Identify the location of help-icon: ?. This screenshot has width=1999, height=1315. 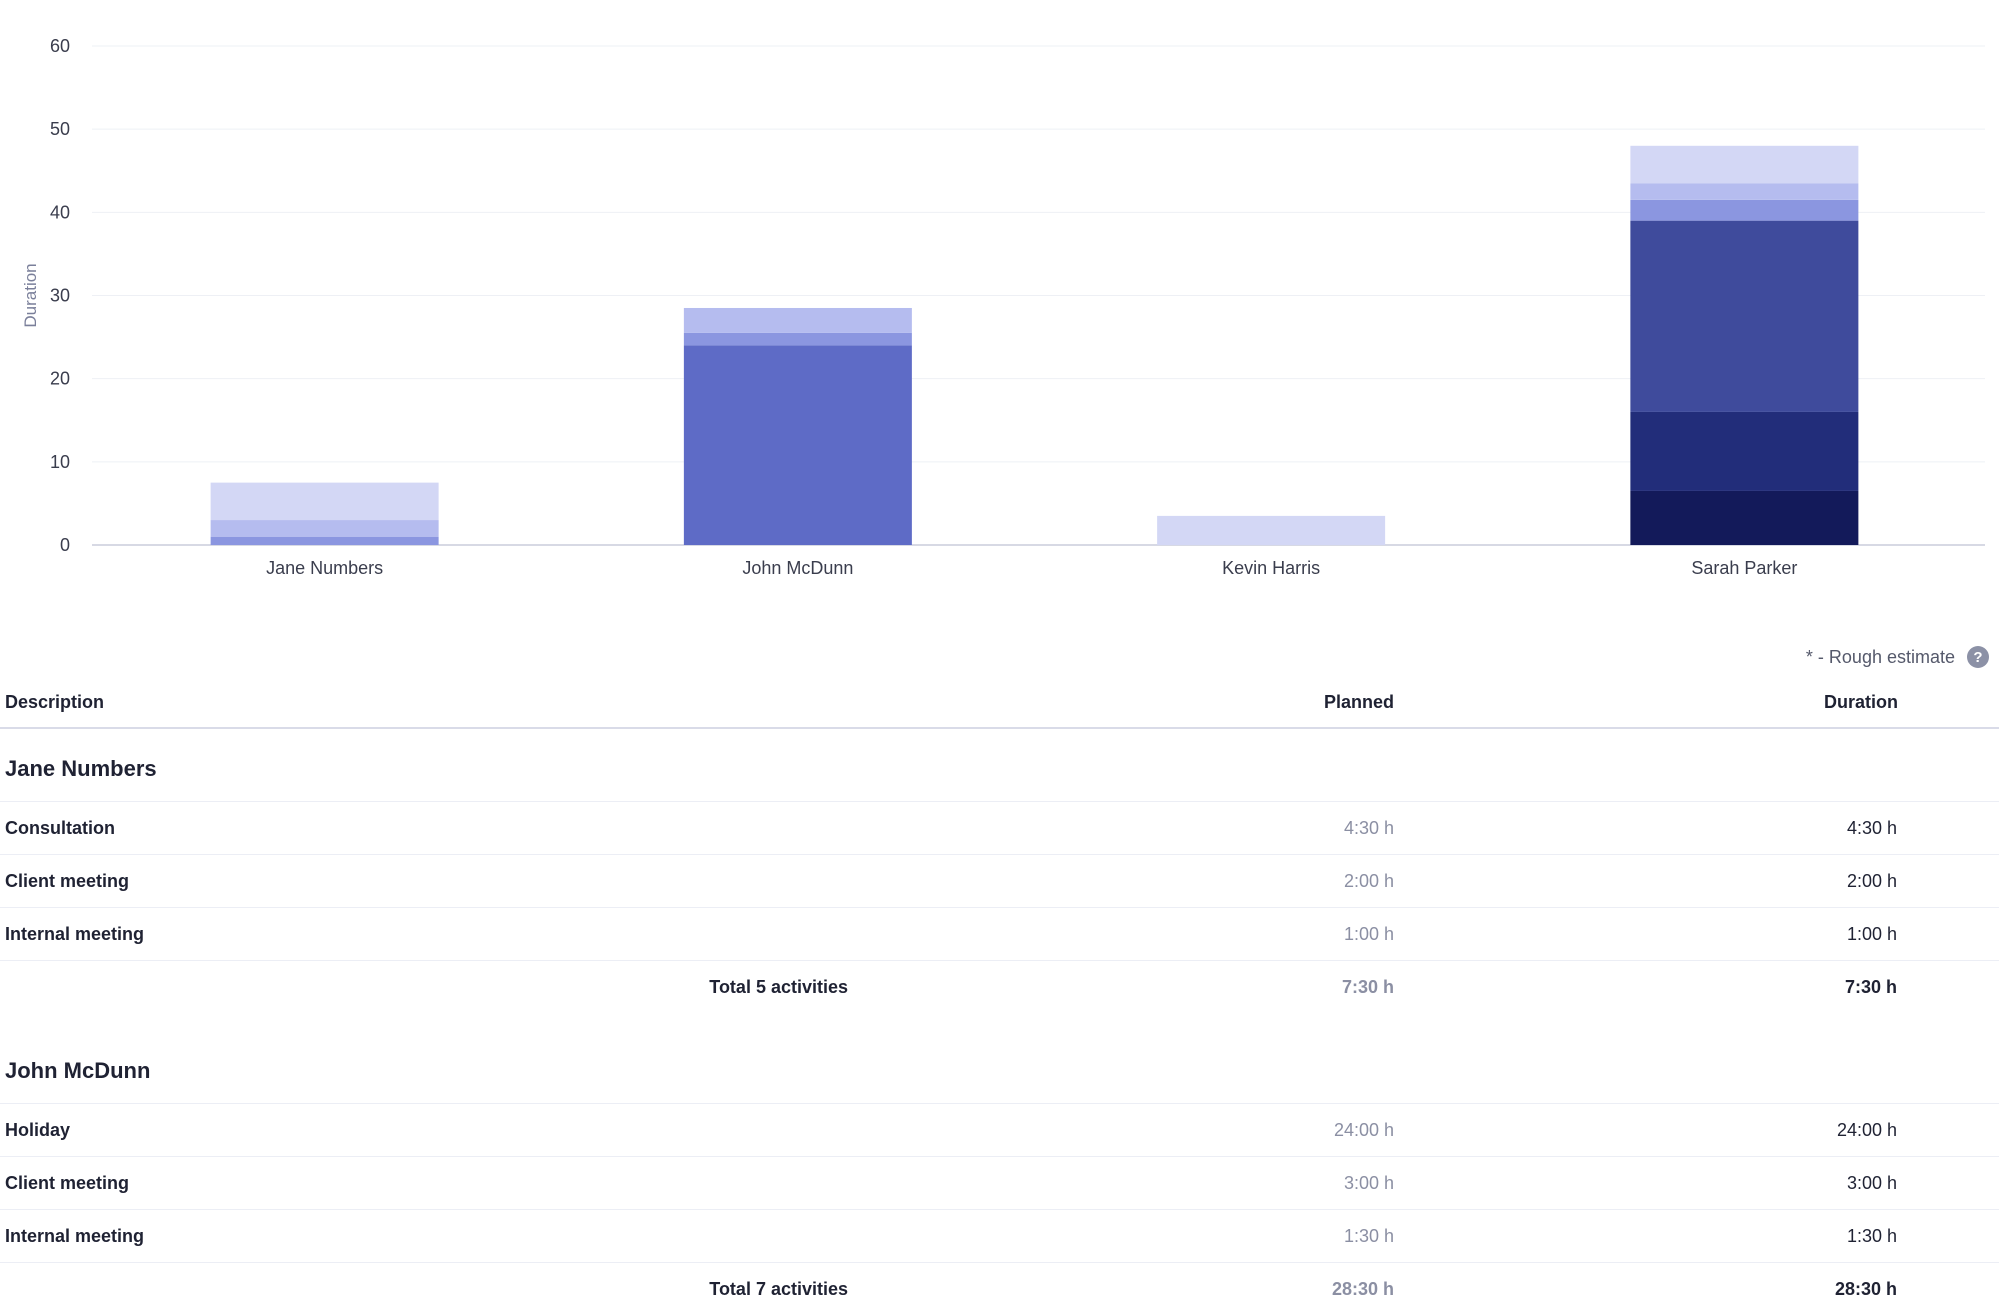
(1978, 657).